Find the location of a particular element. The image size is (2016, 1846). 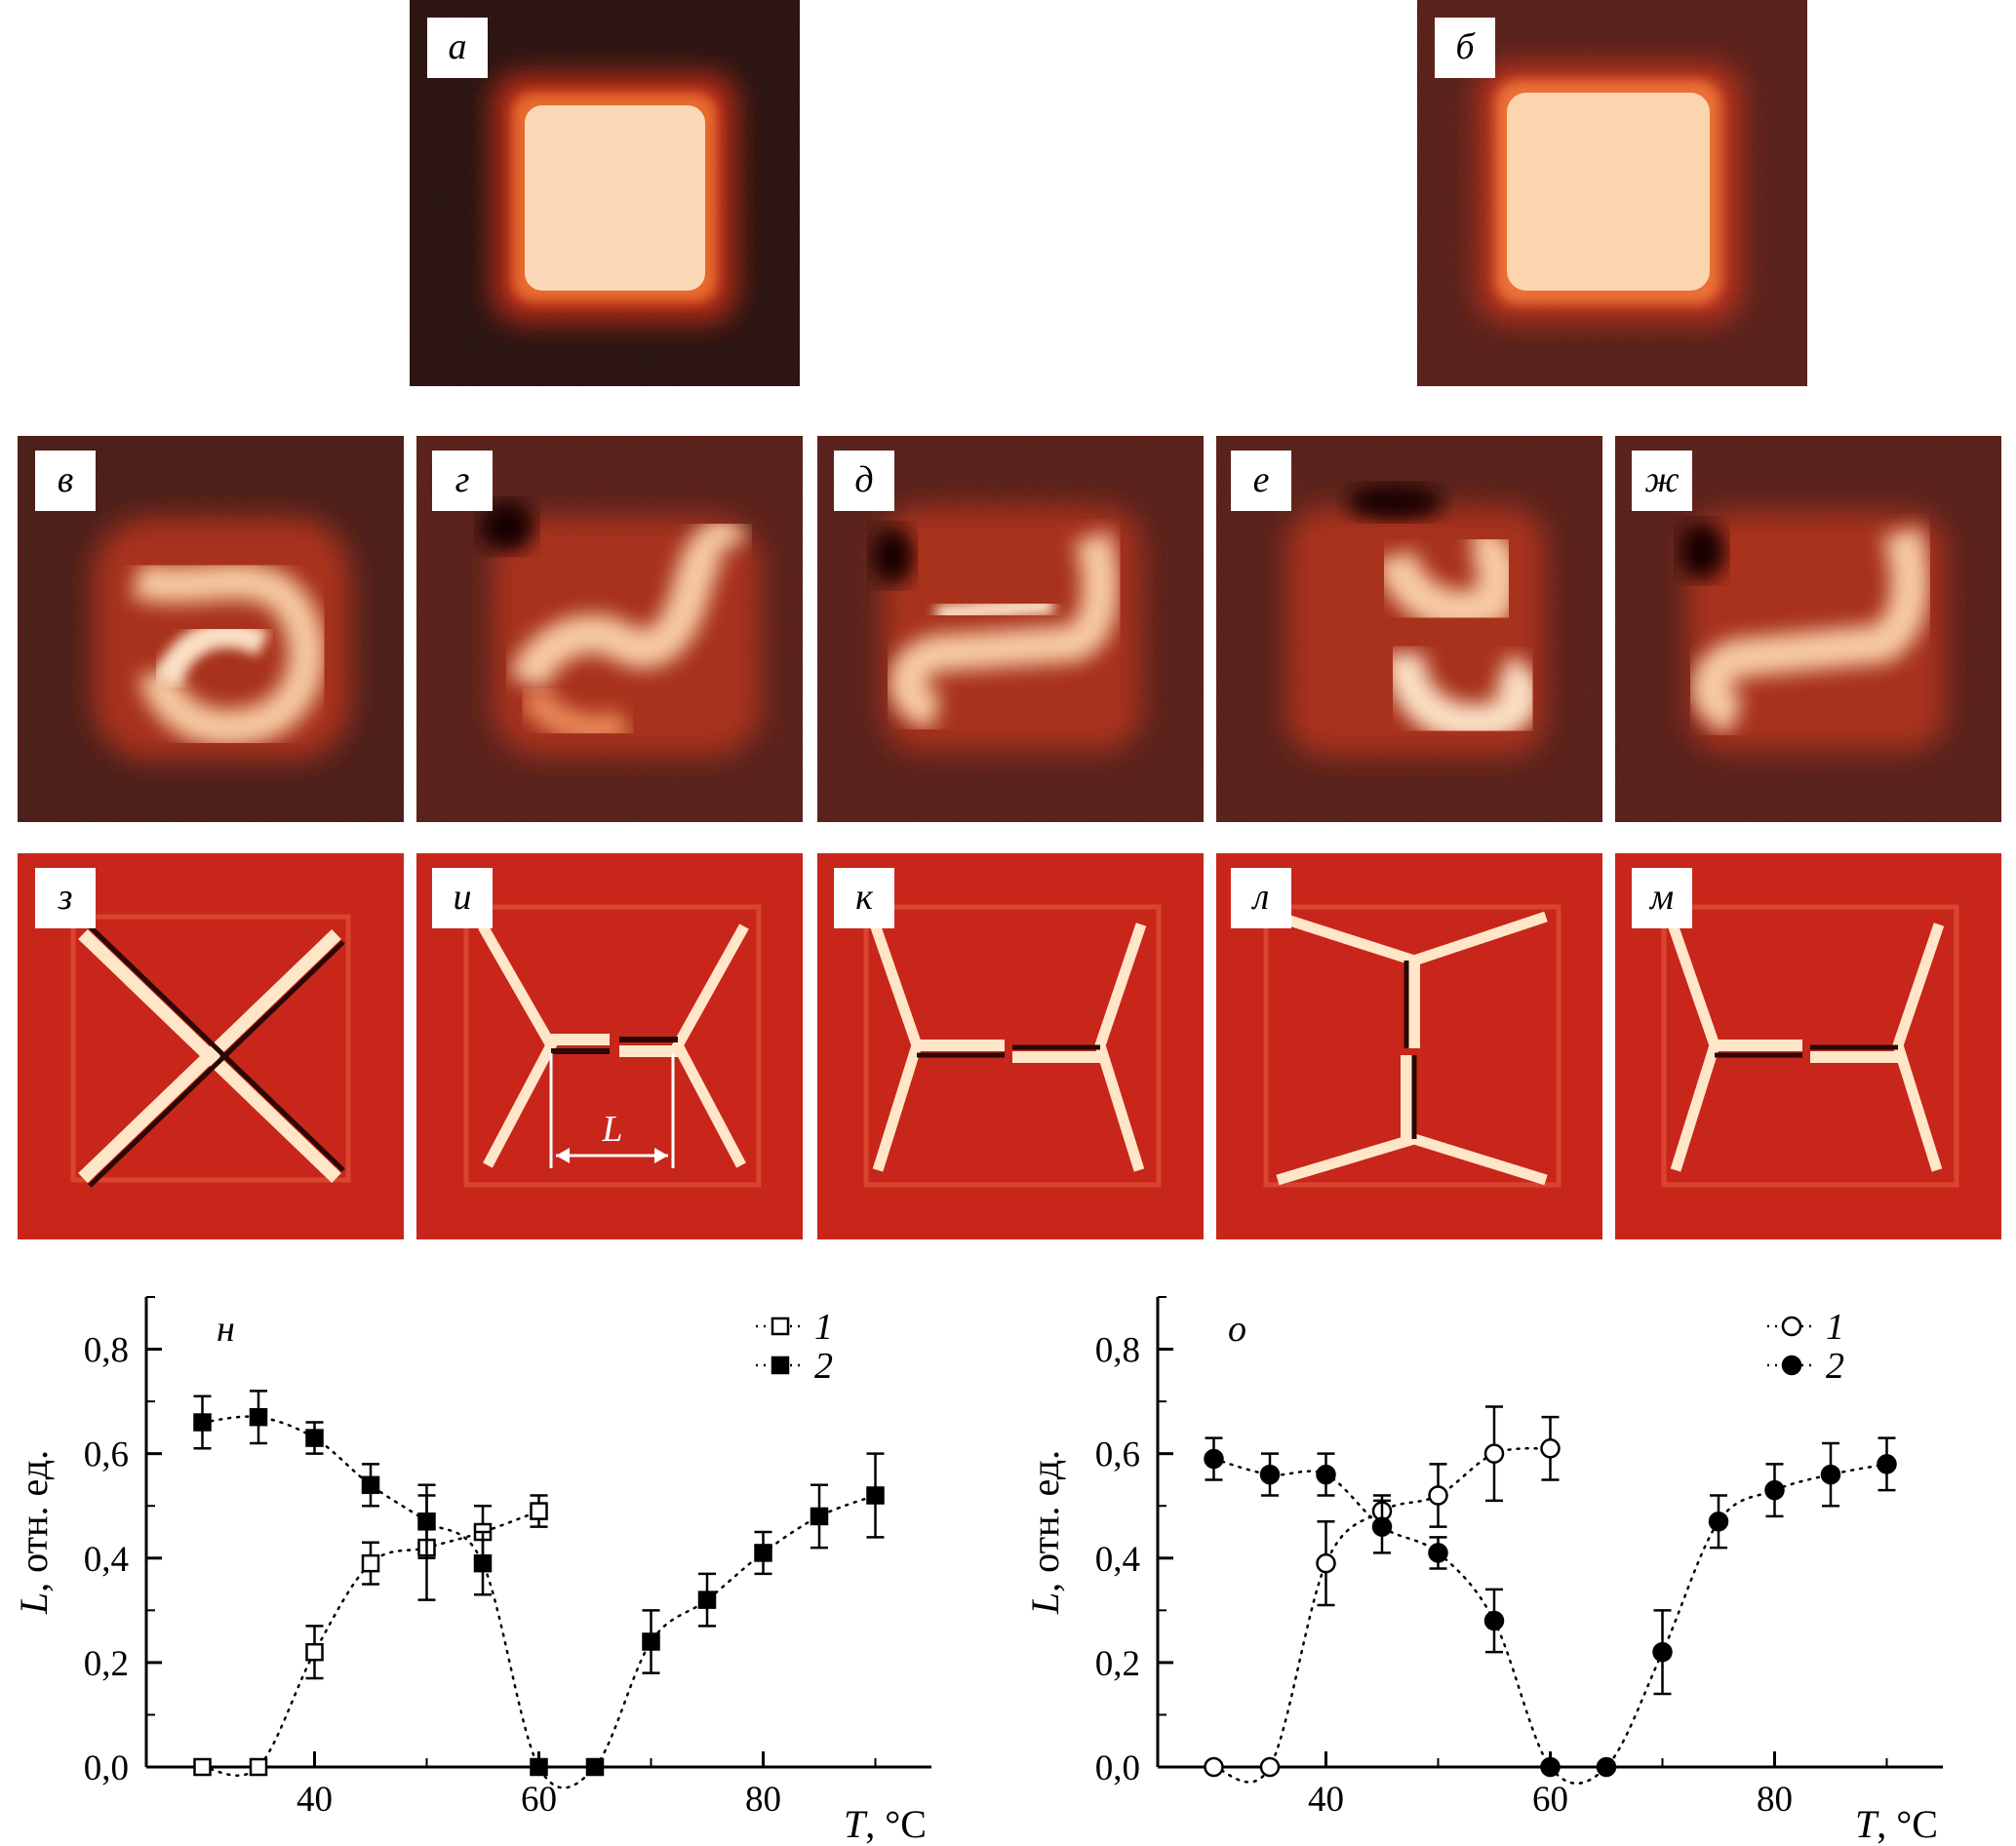

chart-1-ytick-label: 0,2 is located at coordinates (1117, 1664).